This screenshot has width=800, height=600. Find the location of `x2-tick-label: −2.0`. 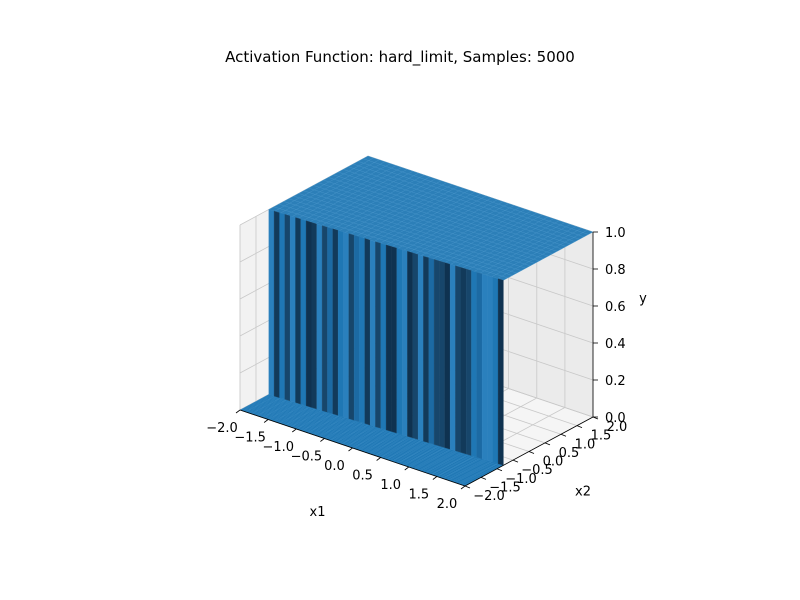

x2-tick-label: −2.0 is located at coordinates (489, 496).